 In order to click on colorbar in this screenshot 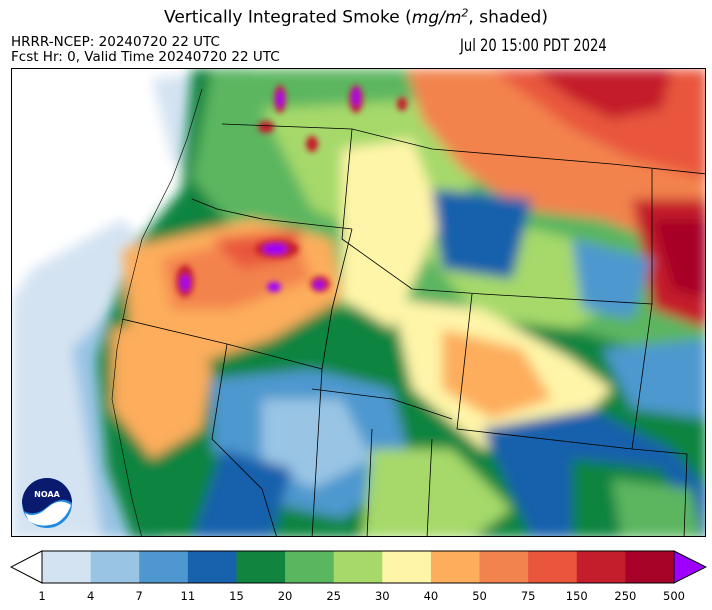, I will do `click(358, 567)`.